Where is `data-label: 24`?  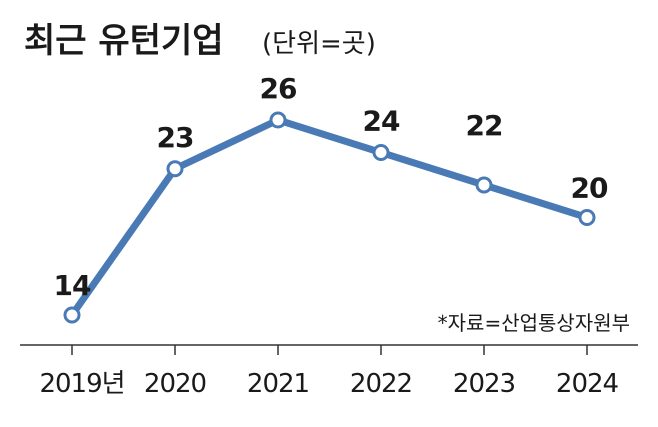
data-label: 24 is located at coordinates (381, 121).